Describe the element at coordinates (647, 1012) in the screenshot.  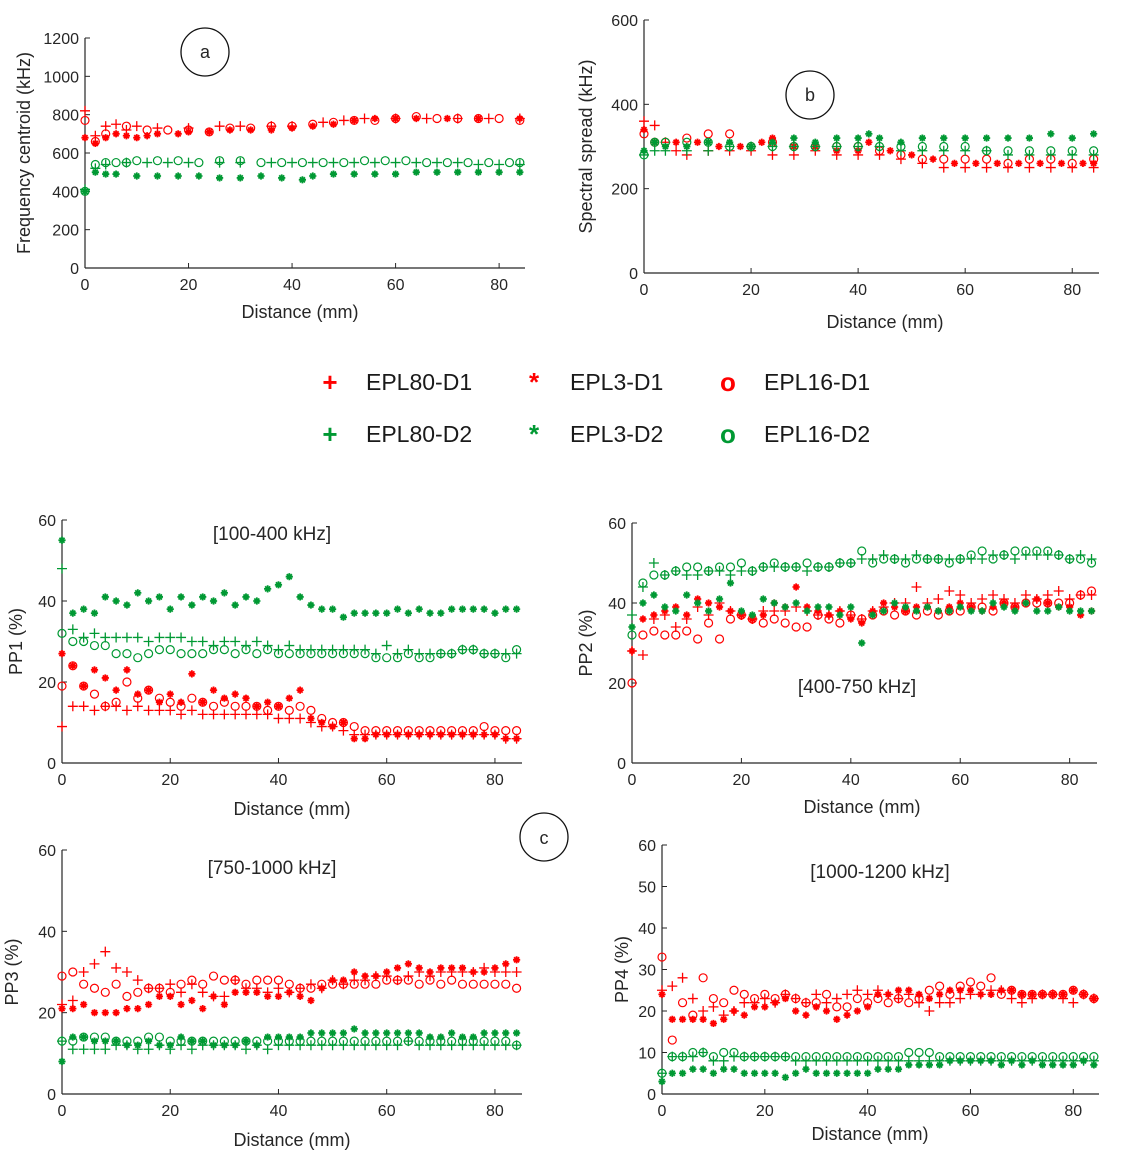
I see `y-tick-label: 20` at that location.